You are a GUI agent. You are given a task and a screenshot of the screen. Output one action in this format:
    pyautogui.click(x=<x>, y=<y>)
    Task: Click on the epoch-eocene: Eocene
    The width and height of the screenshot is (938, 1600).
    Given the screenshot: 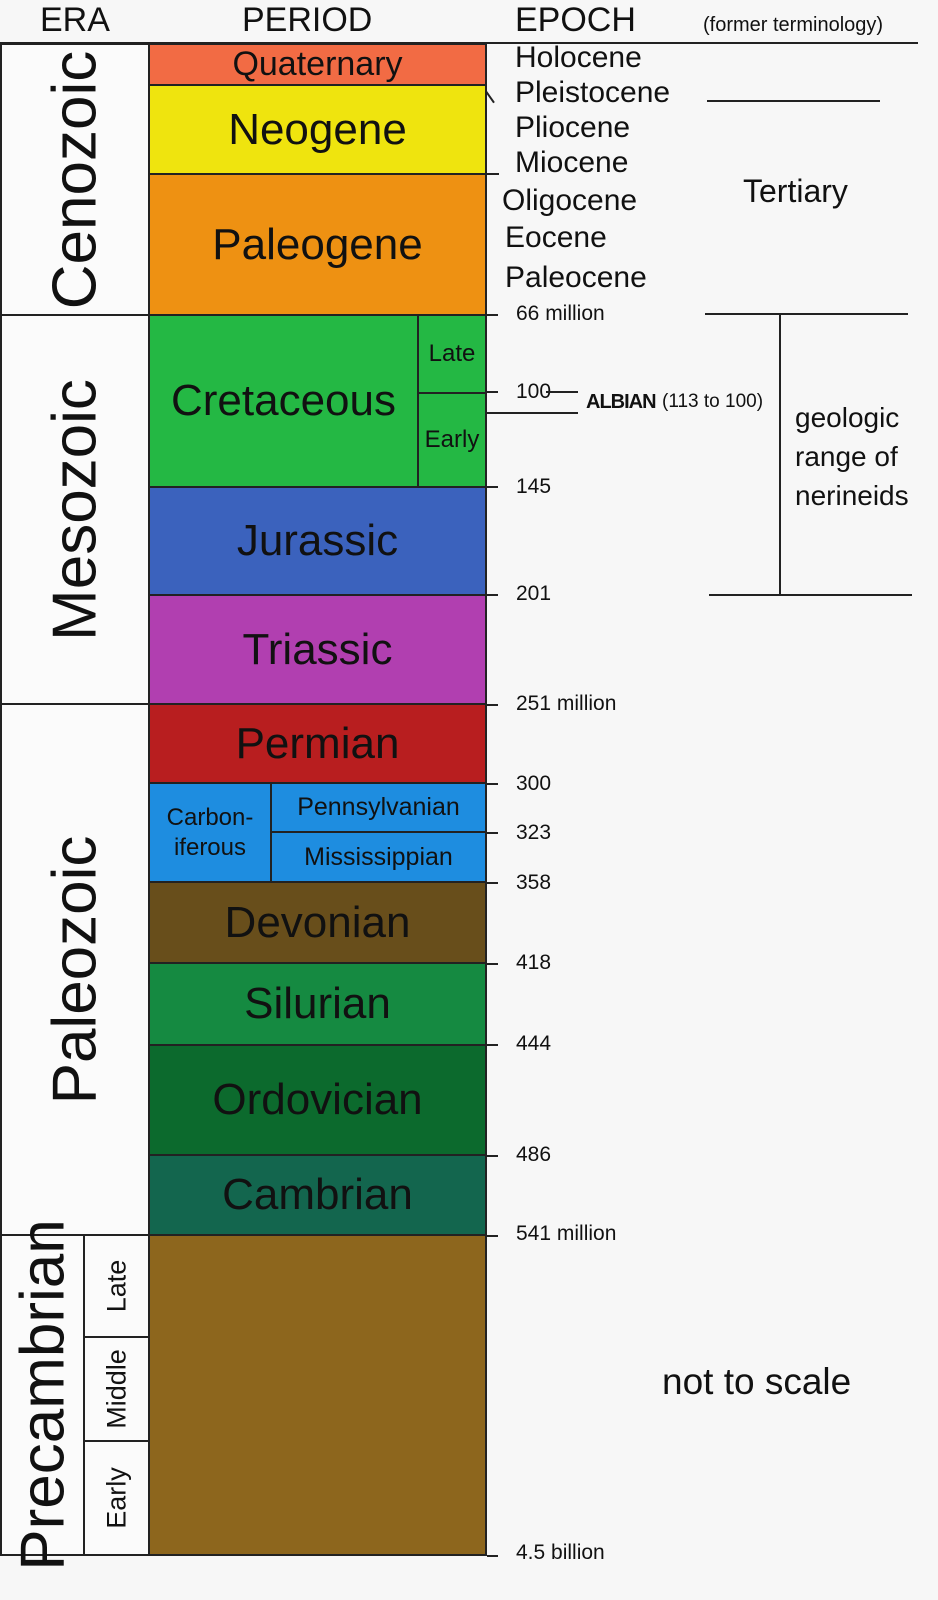 What is the action you would take?
    pyautogui.click(x=556, y=237)
    